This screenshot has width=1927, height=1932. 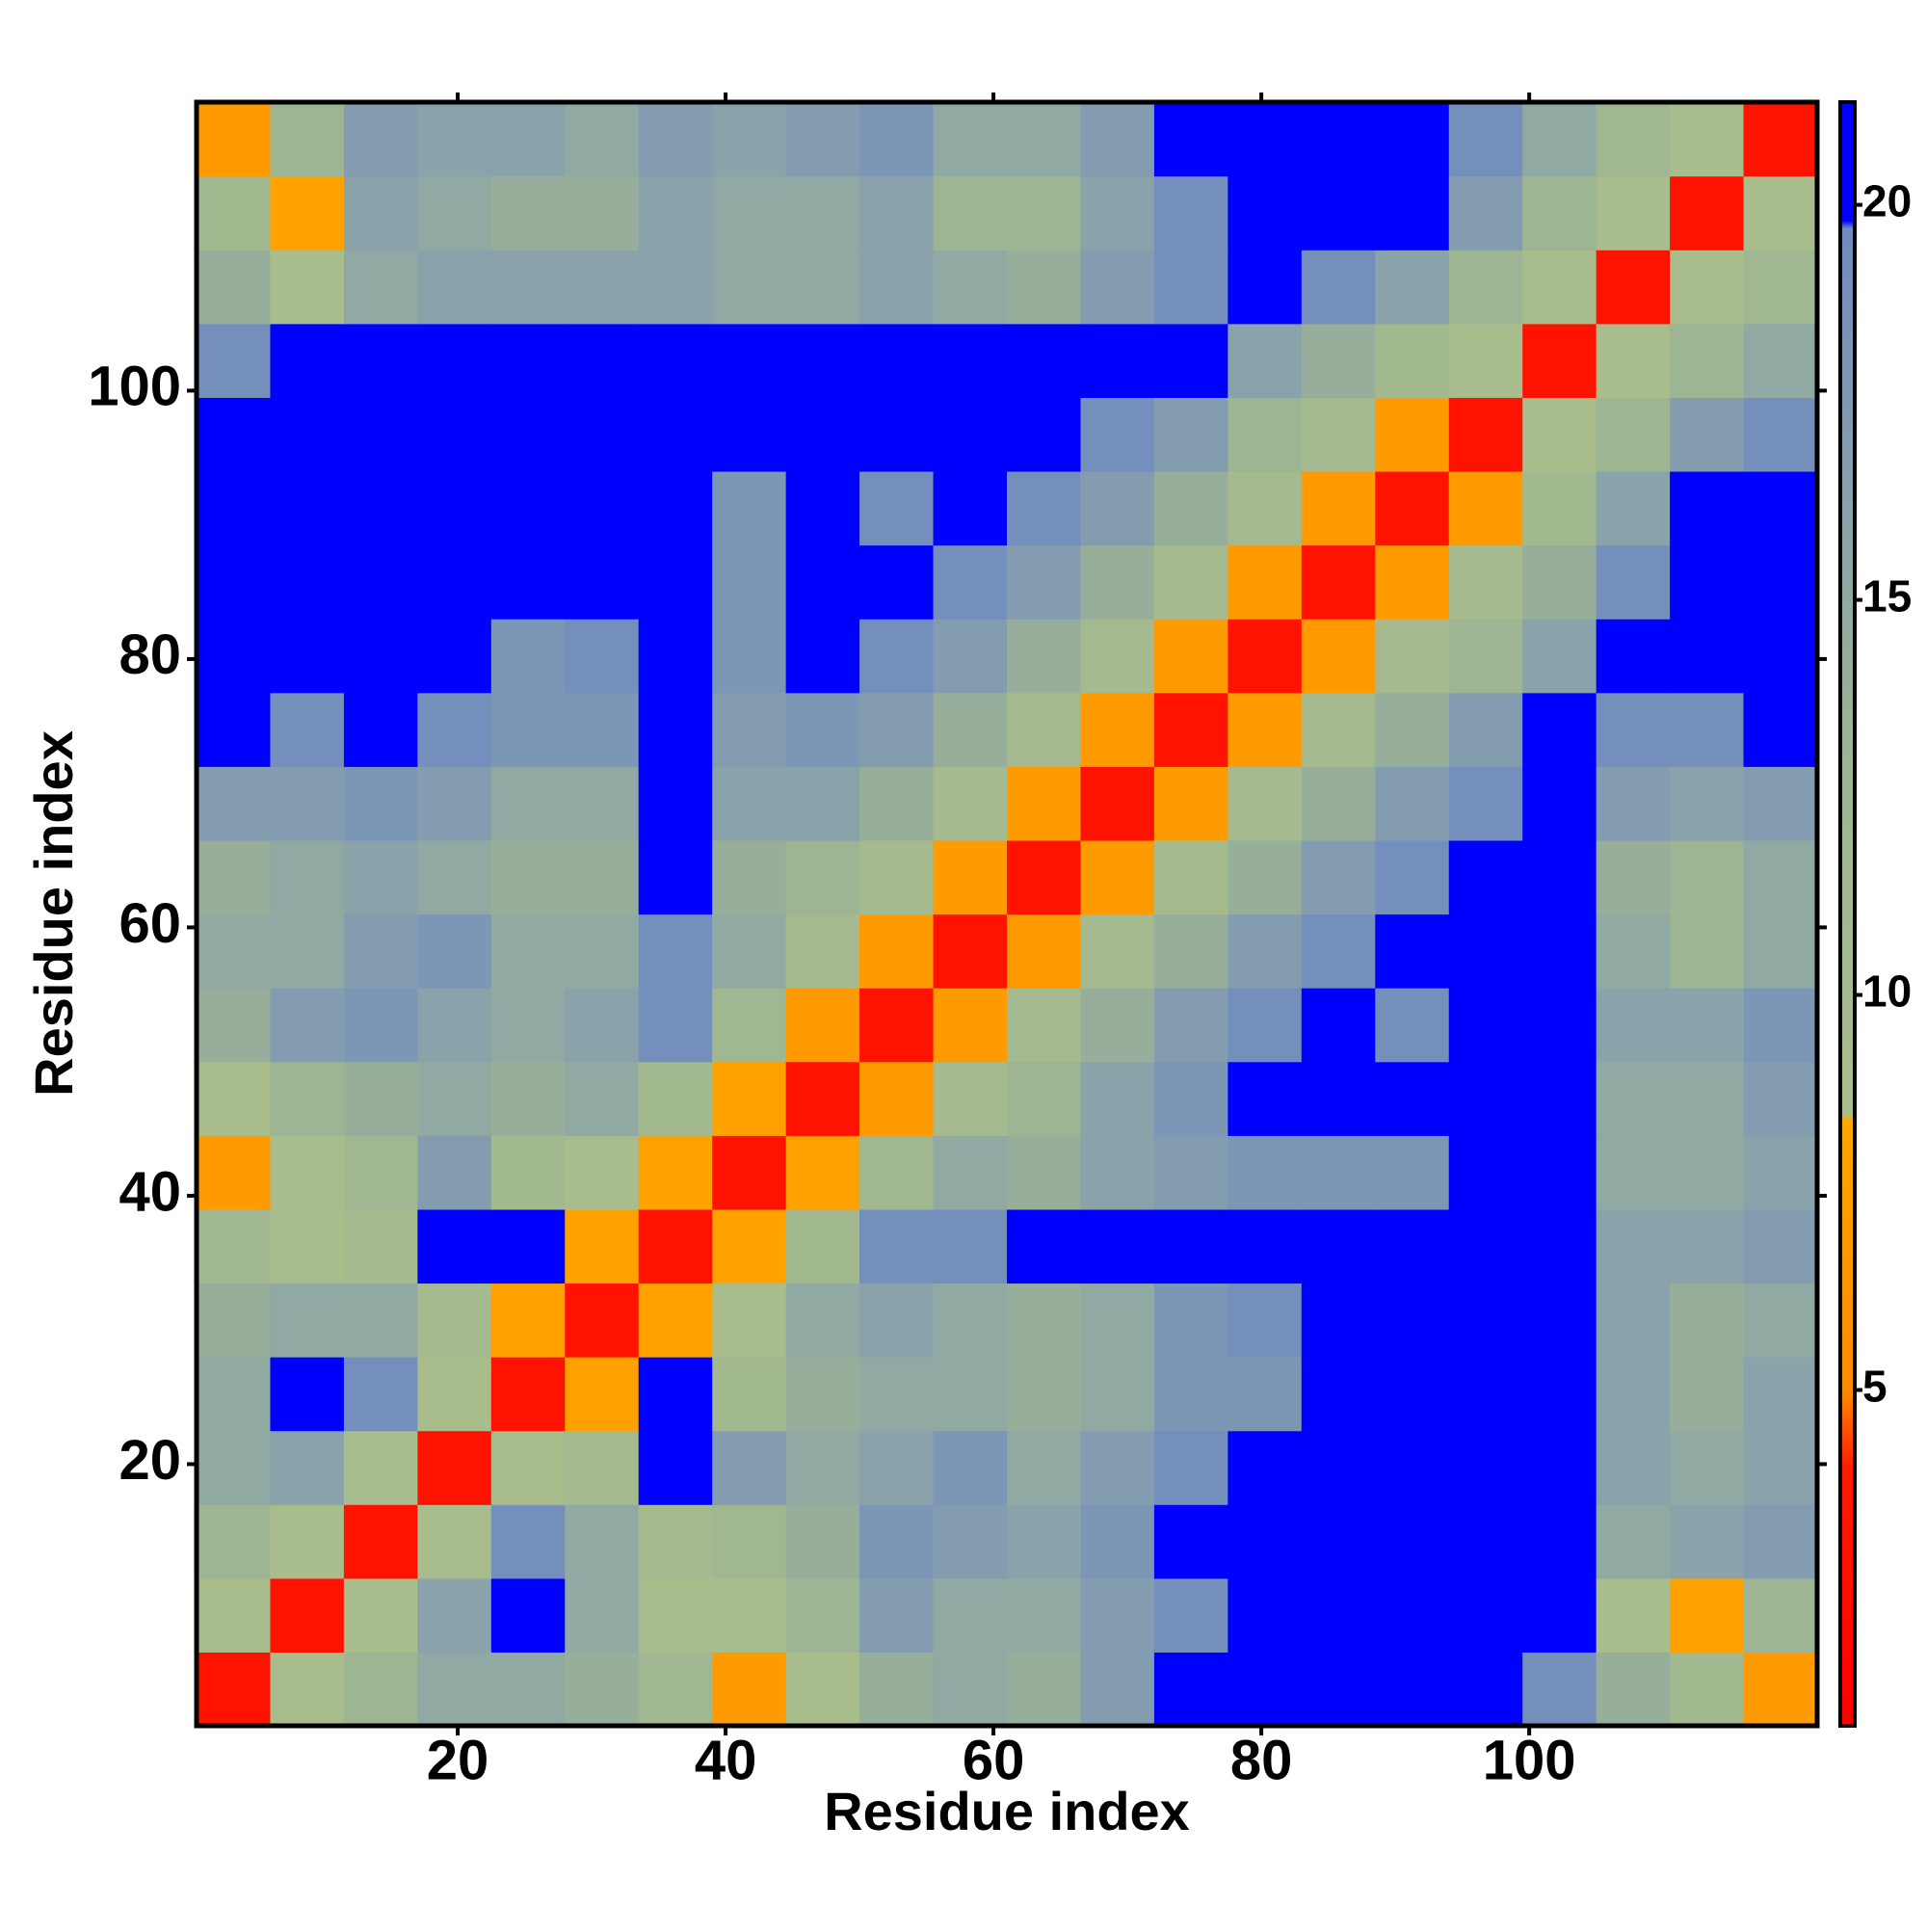 I want to click on colorbar, so click(x=1847, y=914).